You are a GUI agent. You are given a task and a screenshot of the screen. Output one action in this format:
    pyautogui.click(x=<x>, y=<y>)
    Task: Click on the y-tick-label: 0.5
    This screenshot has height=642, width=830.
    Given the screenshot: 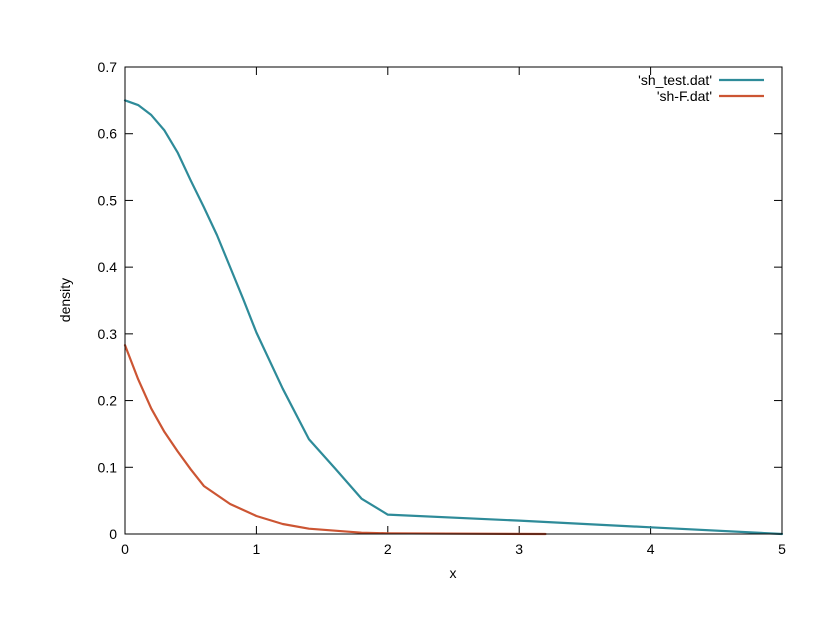 What is the action you would take?
    pyautogui.click(x=108, y=200)
    